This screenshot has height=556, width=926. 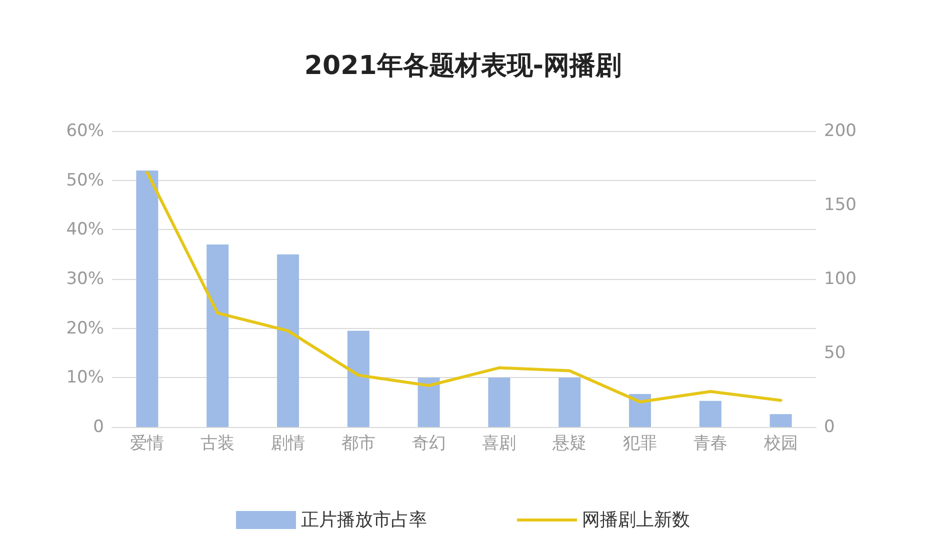 I want to click on x-tick-label: 犯罪, so click(x=640, y=444).